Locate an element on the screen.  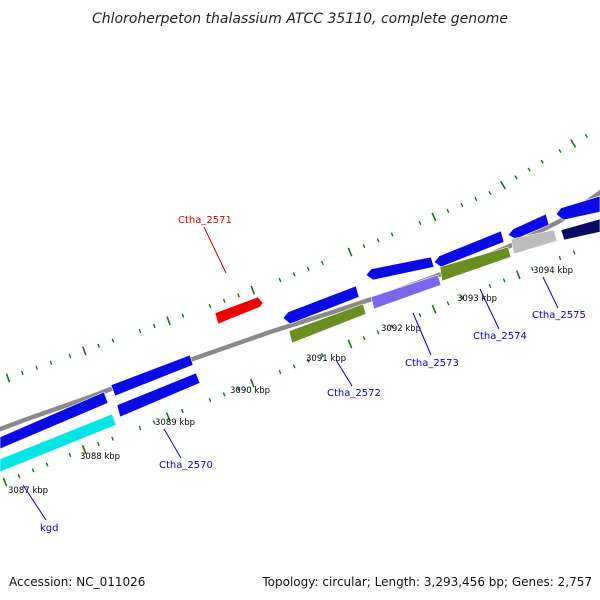
kbp-label: 3087 kbp is located at coordinates (28, 491).